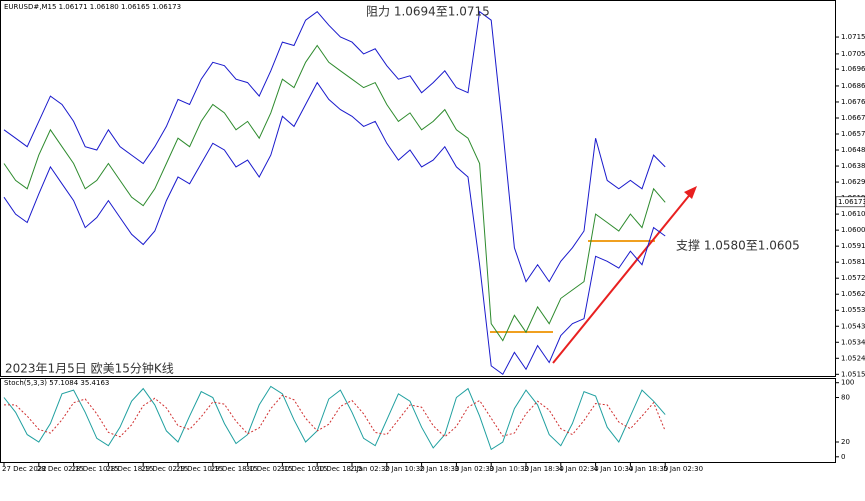 The image size is (865, 501). Describe the element at coordinates (853, 134) in the screenshot. I see `y-tick-label: 1.06575` at that location.